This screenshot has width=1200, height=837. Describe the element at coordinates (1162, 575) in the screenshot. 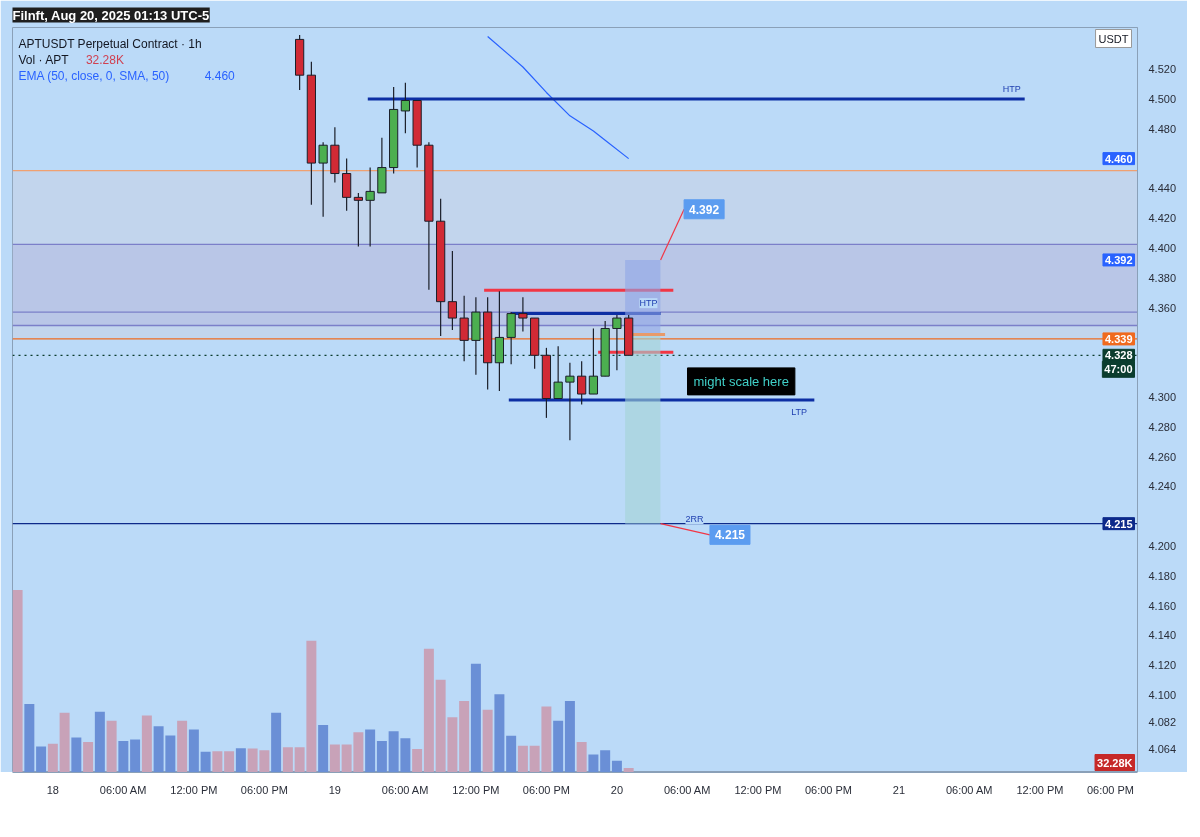

I see `y-tick-label: 4.180` at that location.